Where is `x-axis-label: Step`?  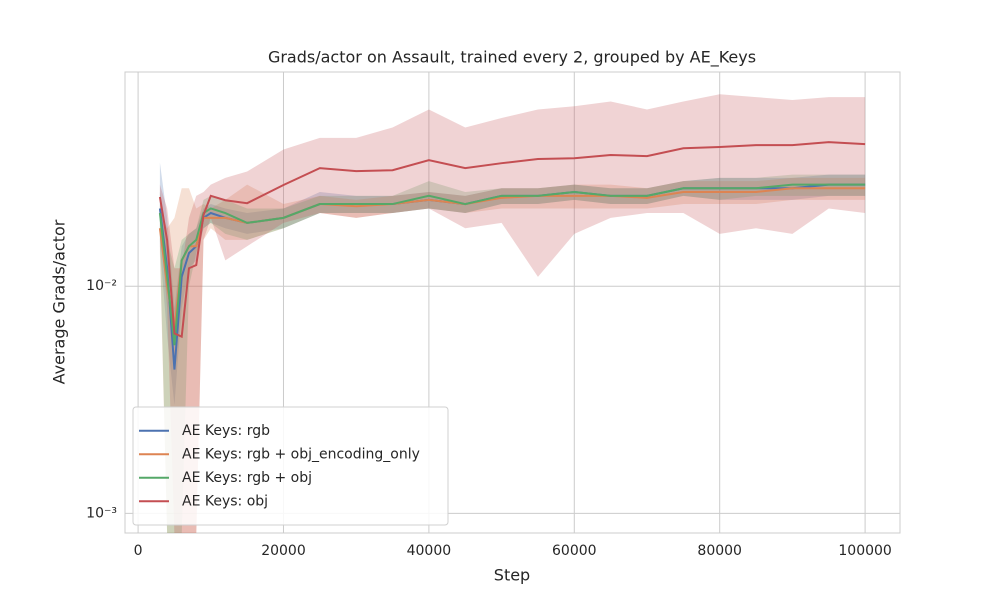
x-axis-label: Step is located at coordinates (512, 575).